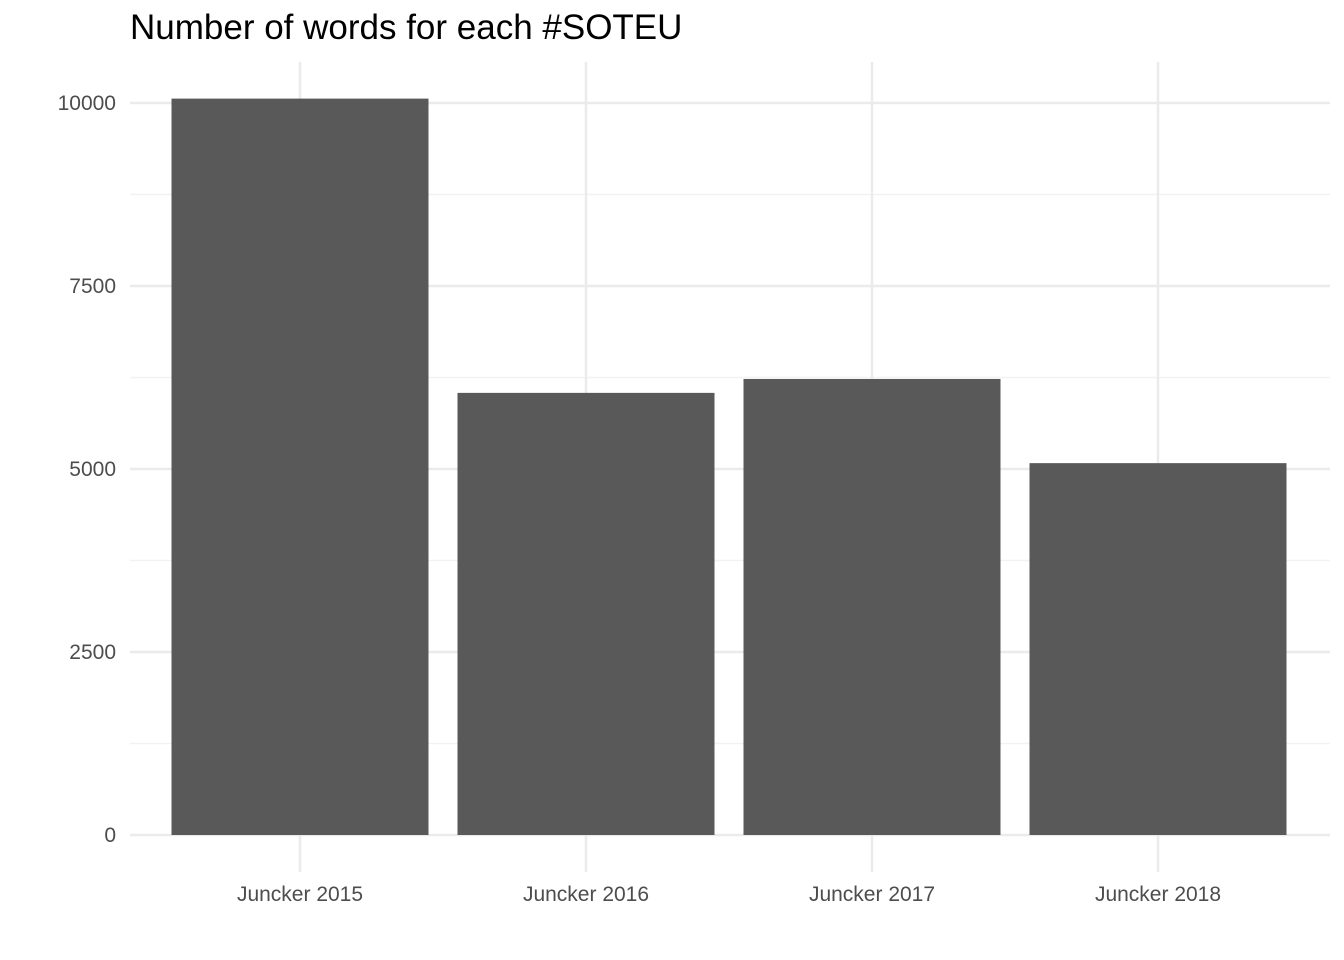 The width and height of the screenshot is (1344, 960). What do you see at coordinates (87, 103) in the screenshot?
I see `y-tick-label: 10000` at bounding box center [87, 103].